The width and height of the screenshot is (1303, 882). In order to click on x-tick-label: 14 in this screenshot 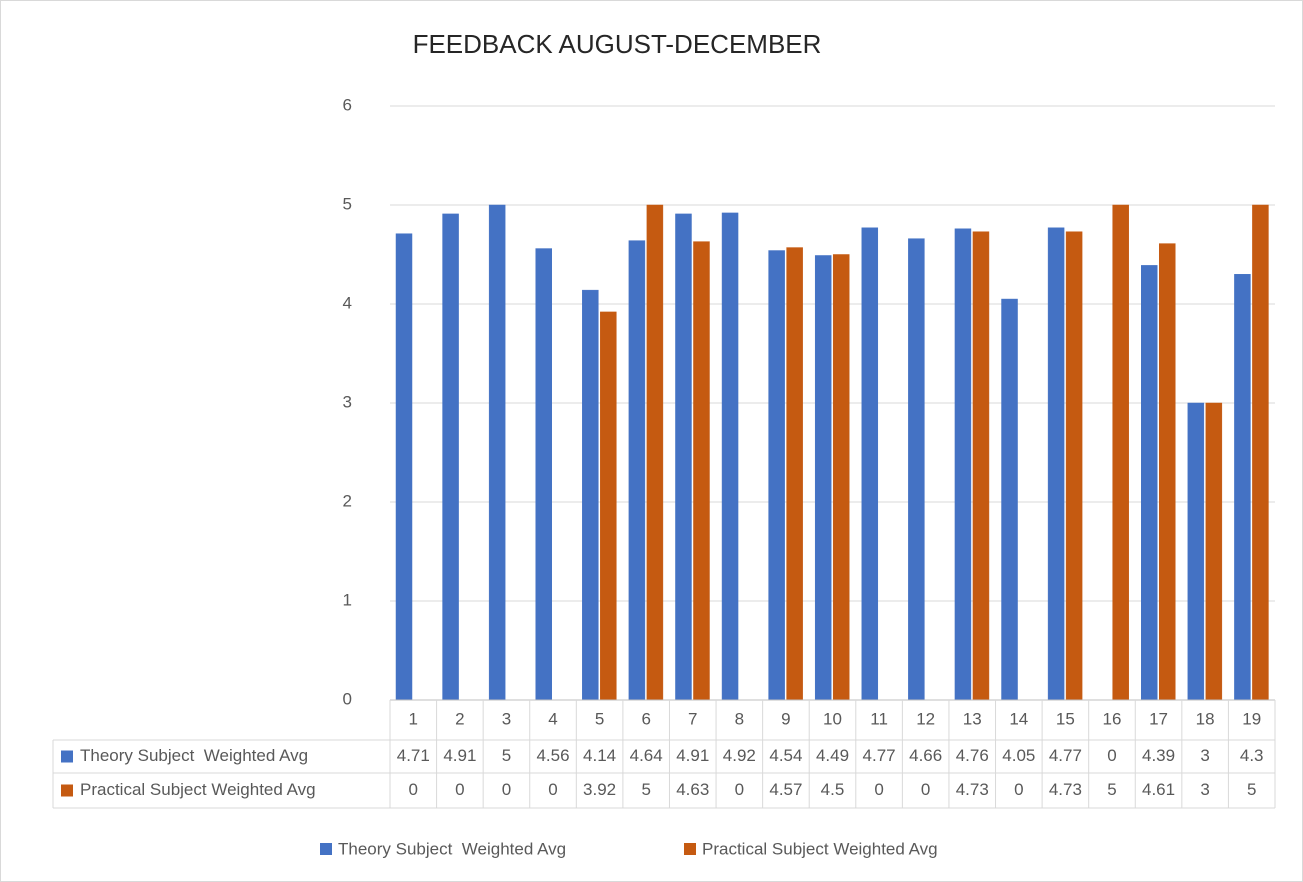, I will do `click(1018, 718)`.